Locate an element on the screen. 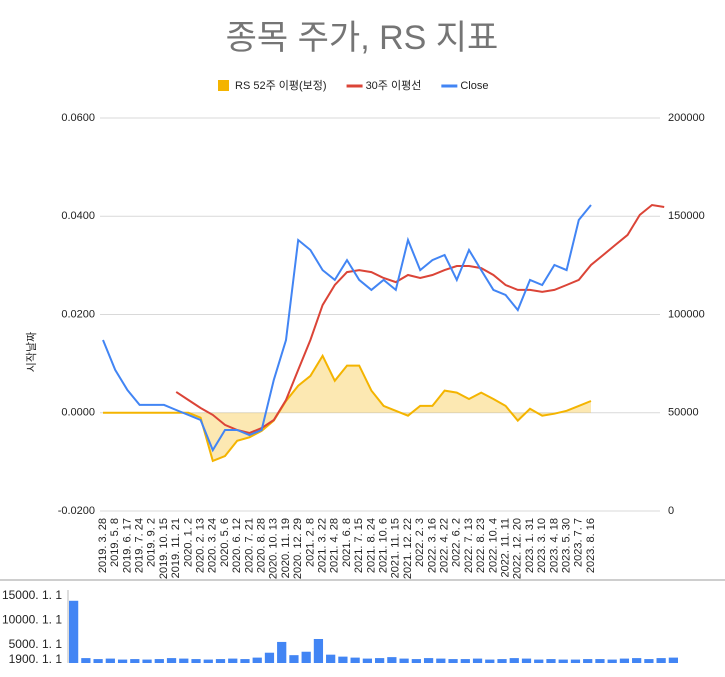 The image size is (725, 677). legend-label: Close is located at coordinates (474, 86).